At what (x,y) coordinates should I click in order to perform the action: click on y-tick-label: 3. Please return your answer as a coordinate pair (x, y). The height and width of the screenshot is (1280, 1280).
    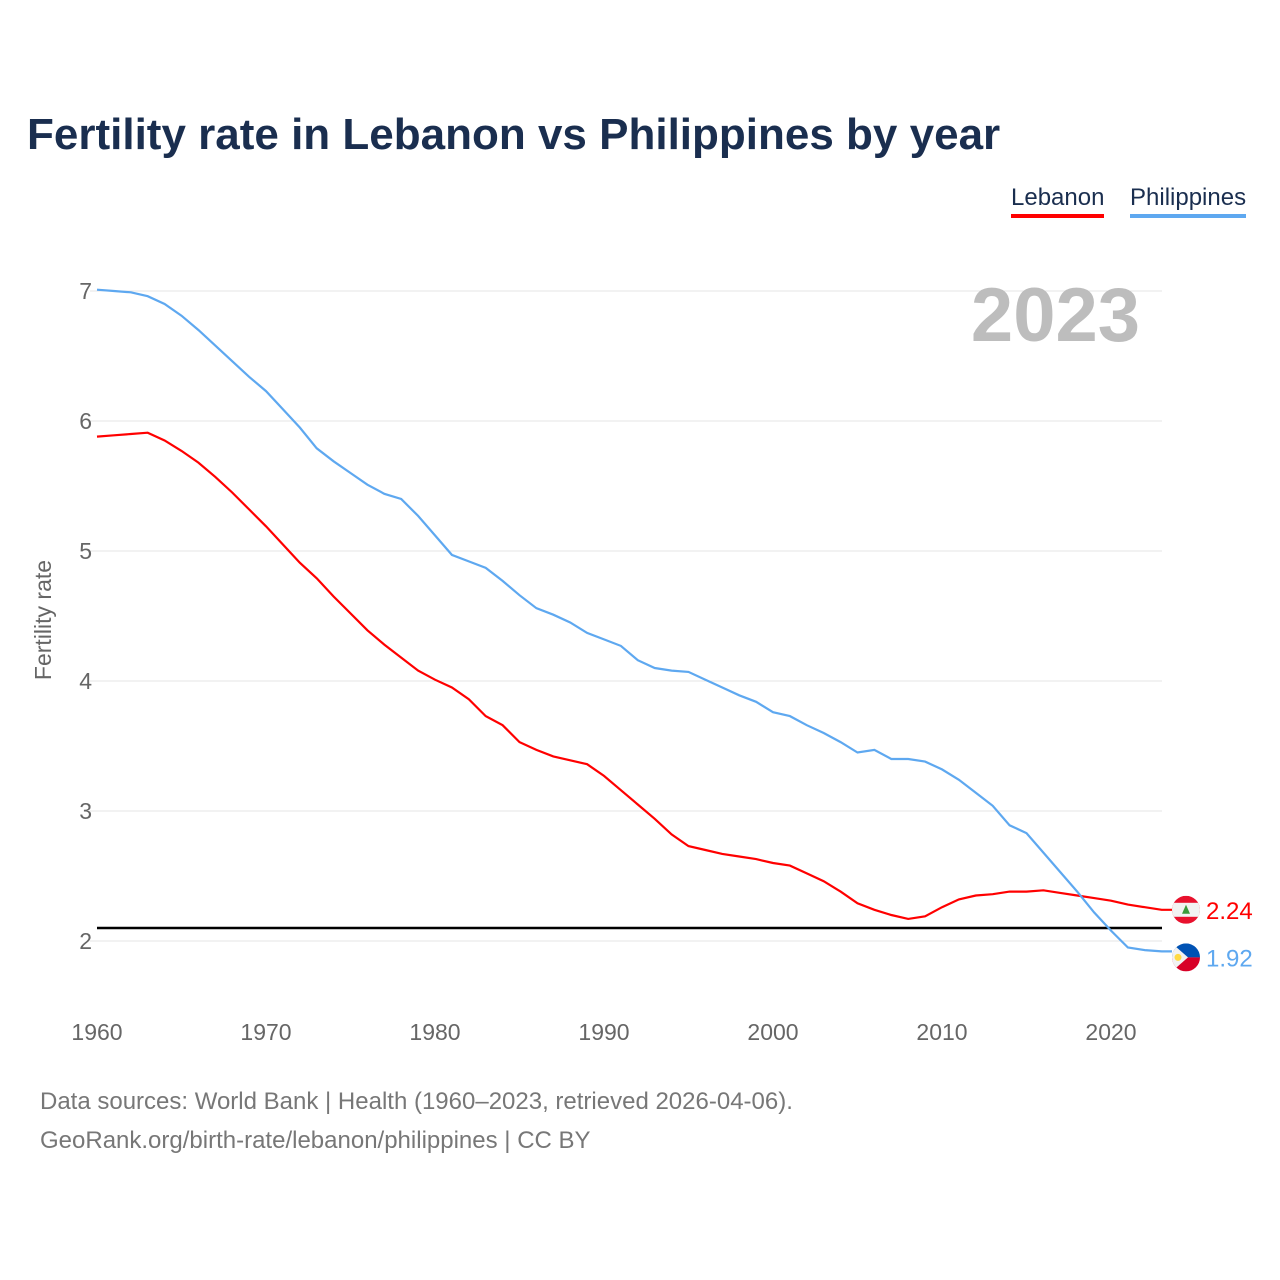
    Looking at the image, I should click on (85, 811).